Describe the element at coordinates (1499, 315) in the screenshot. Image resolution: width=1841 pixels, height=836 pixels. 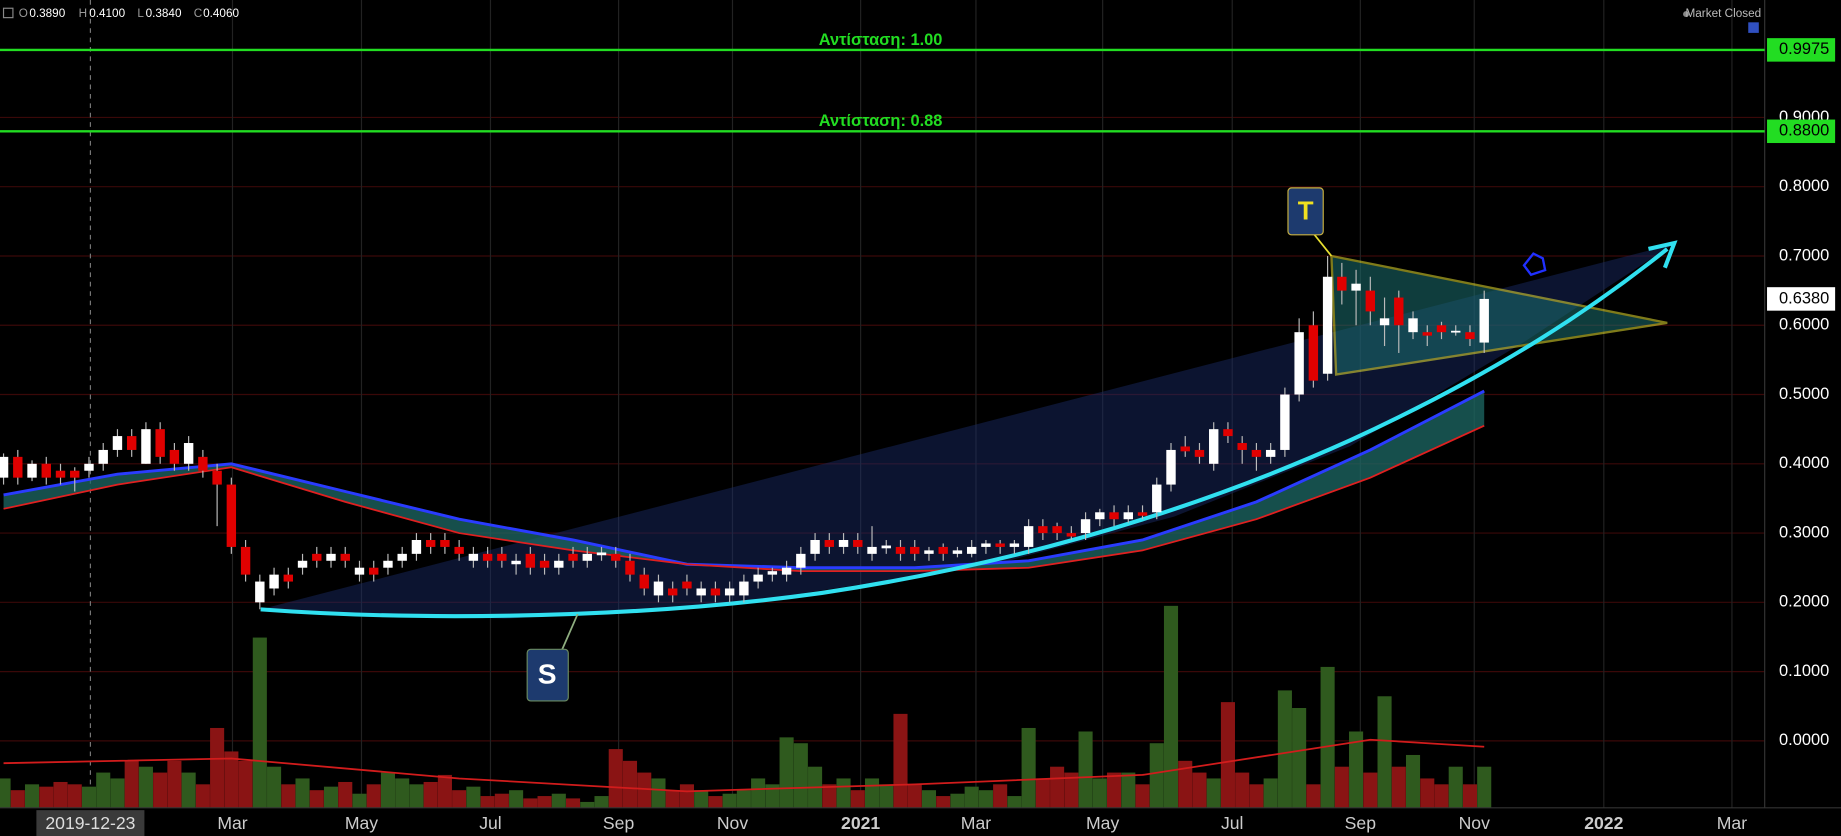
I see `triangle-pattern` at that location.